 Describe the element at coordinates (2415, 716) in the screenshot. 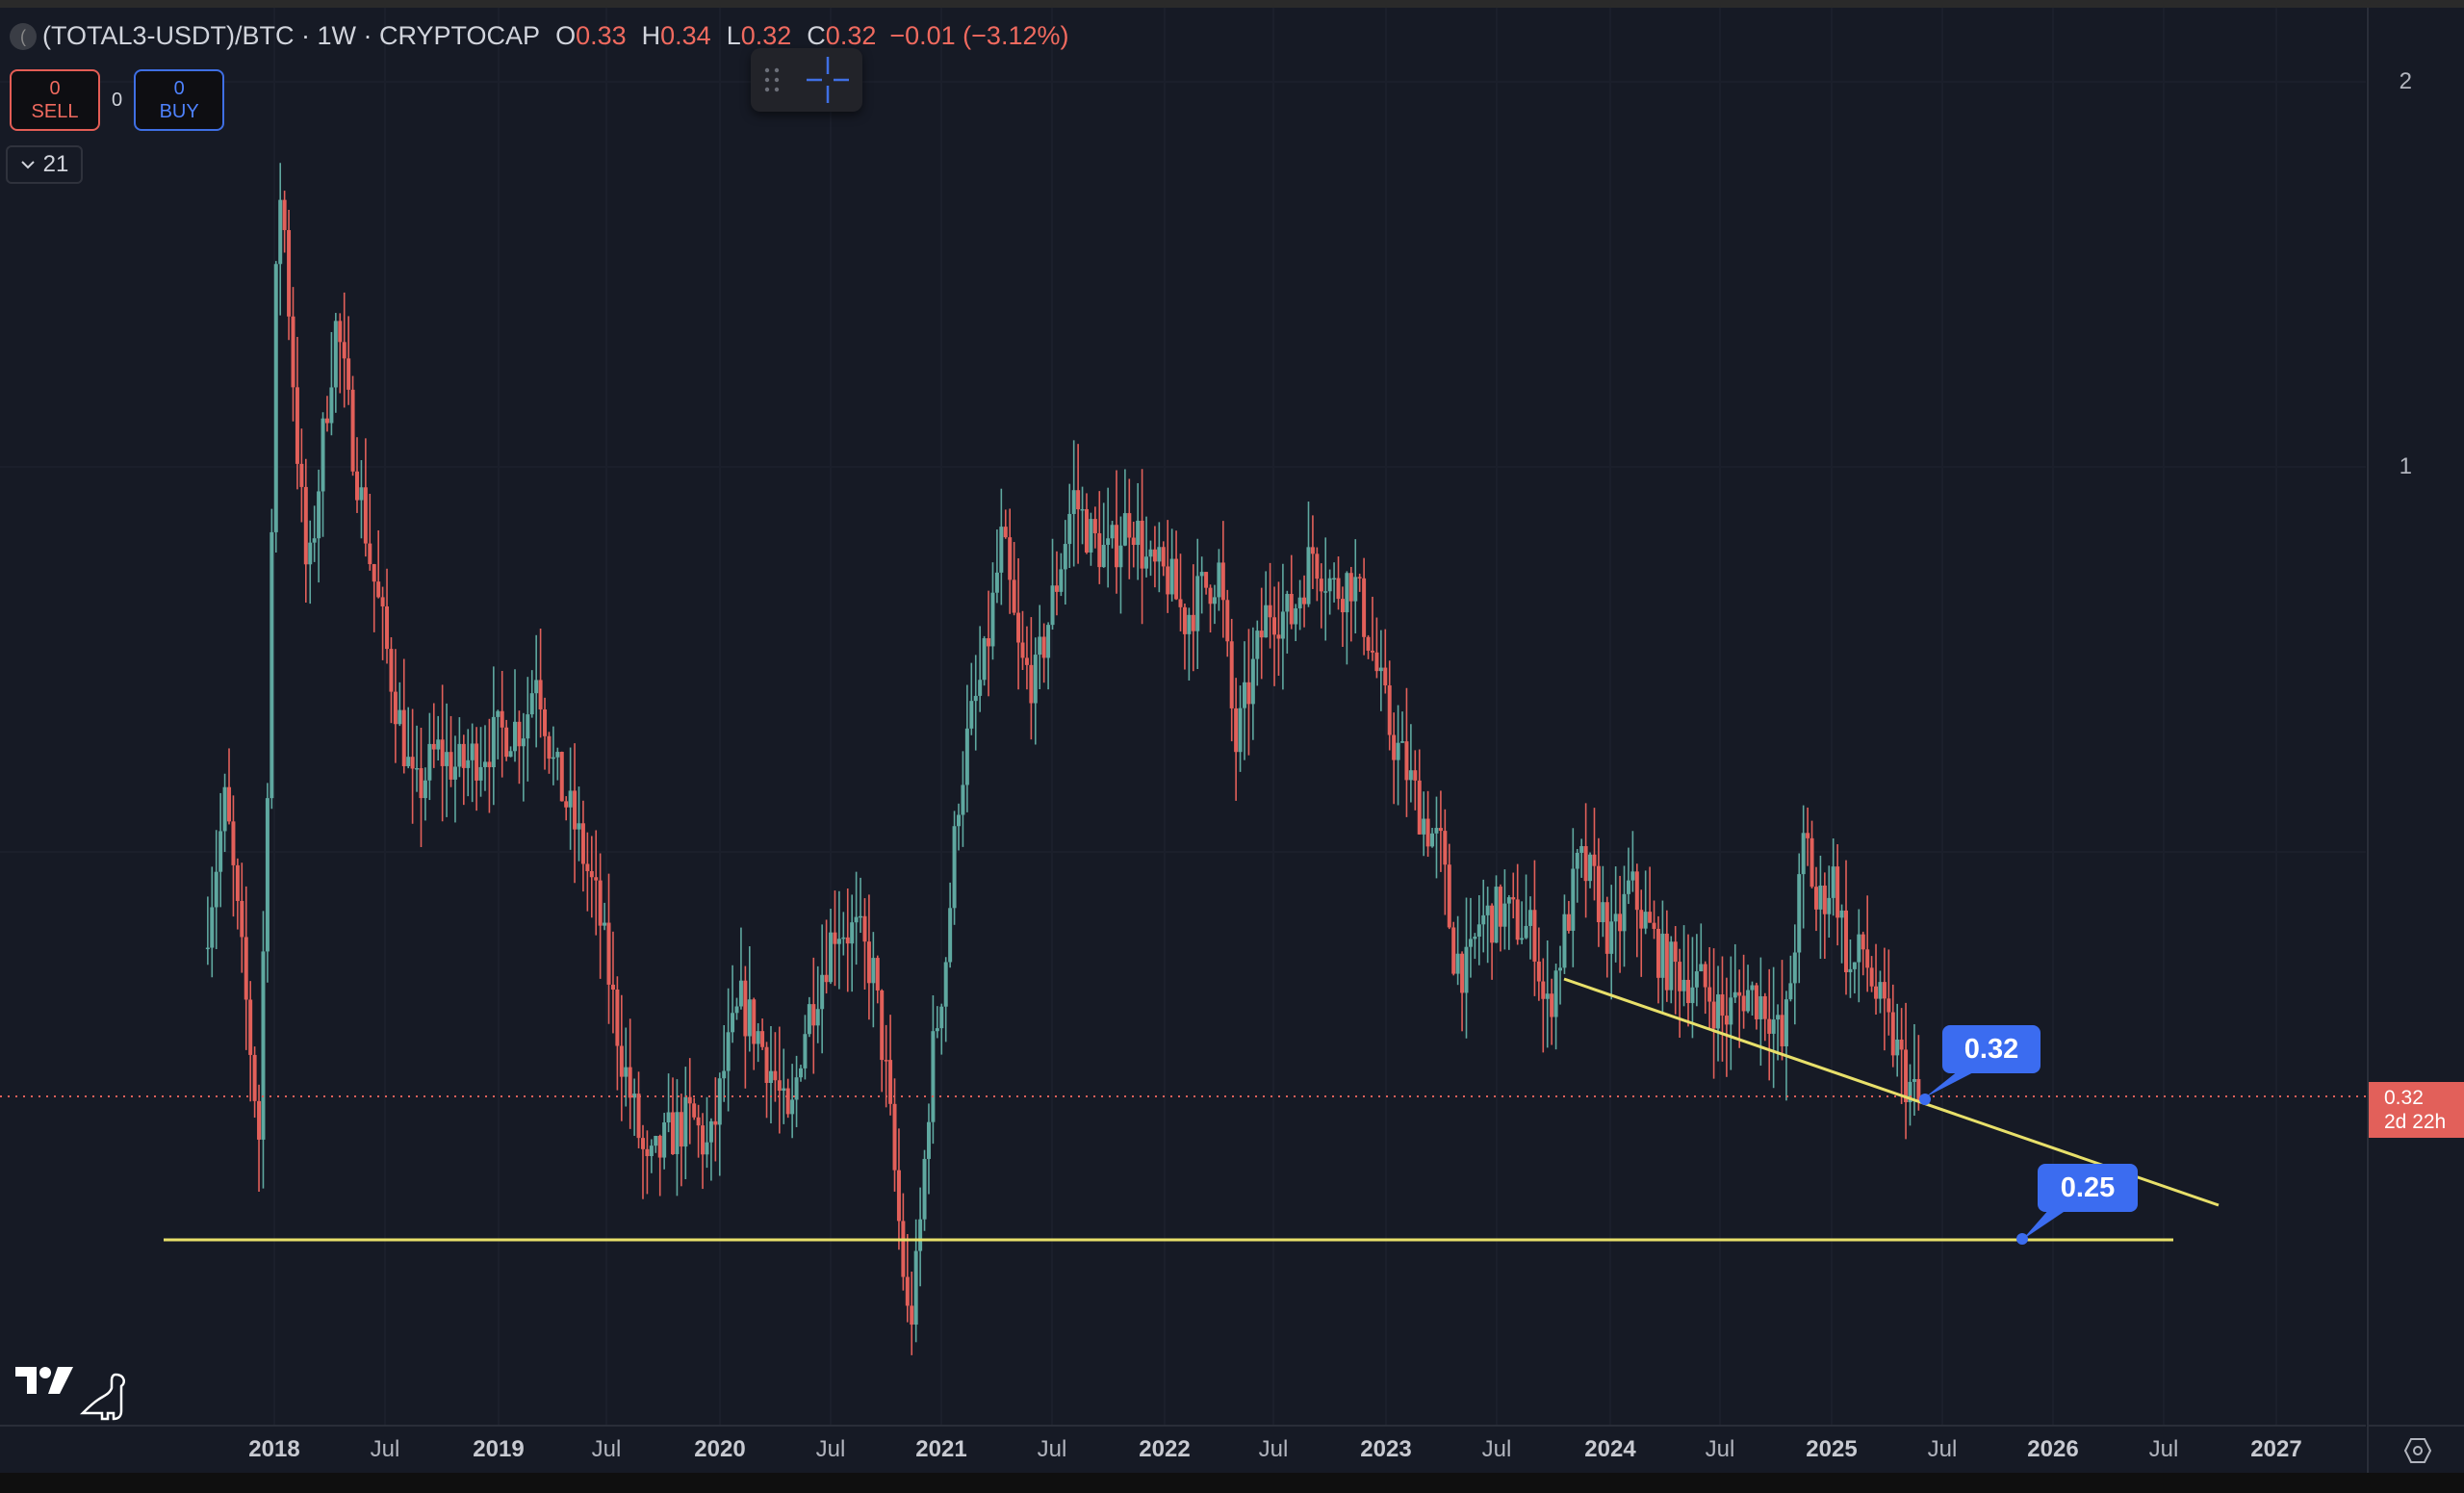

I see `price-axis: 2 1` at that location.